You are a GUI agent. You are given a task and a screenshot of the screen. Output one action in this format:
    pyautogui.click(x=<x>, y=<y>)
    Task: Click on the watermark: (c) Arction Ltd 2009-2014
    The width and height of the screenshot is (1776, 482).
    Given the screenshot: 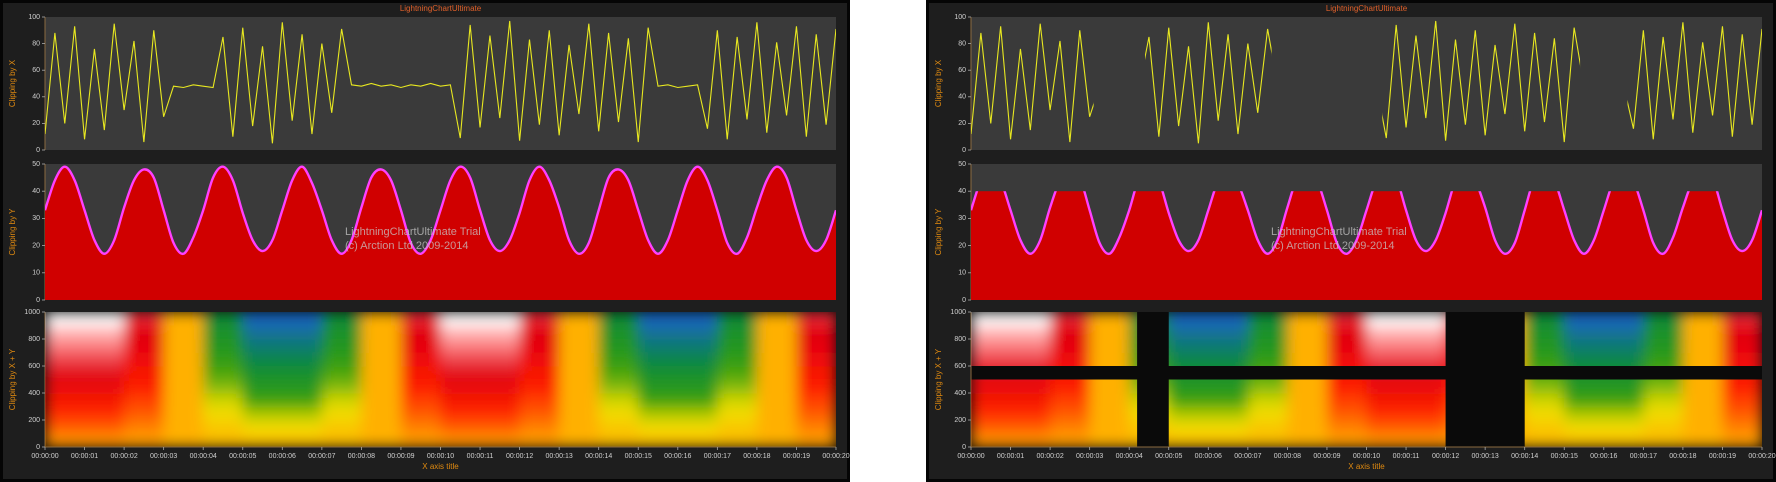 What is the action you would take?
    pyautogui.click(x=407, y=246)
    